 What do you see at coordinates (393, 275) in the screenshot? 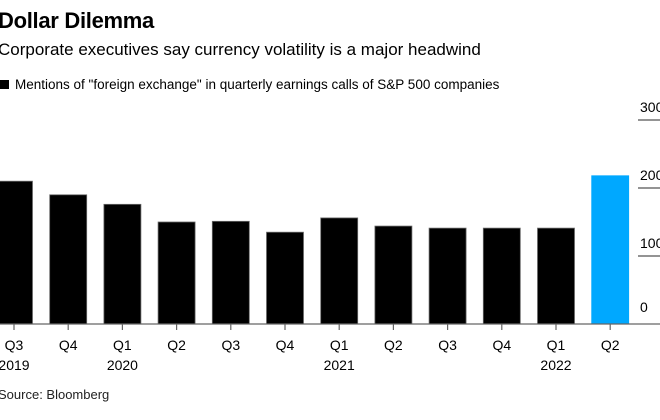
I see `bar-q2-2021` at bounding box center [393, 275].